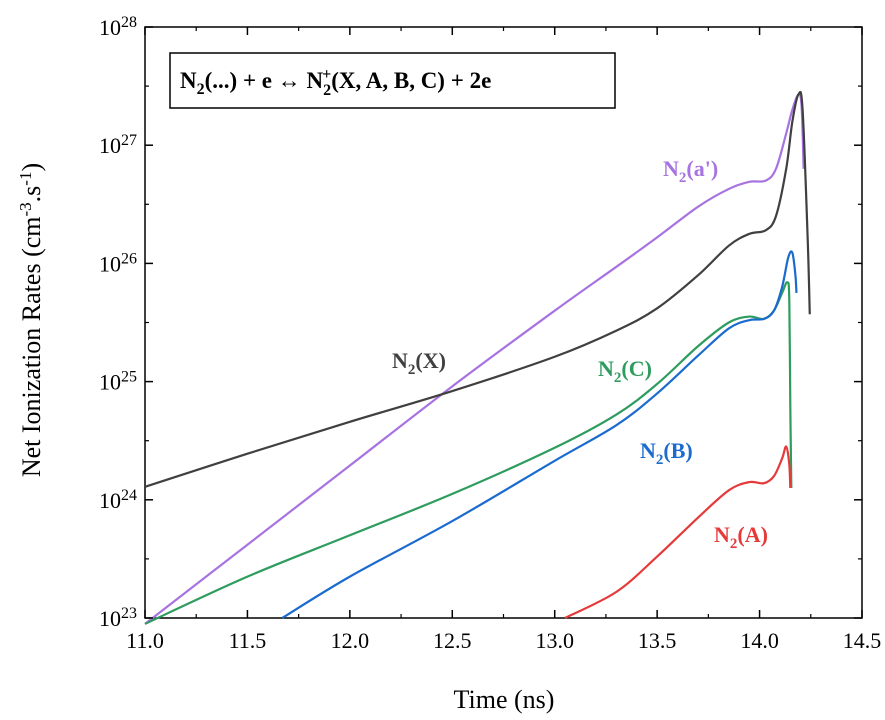 The height and width of the screenshot is (720, 885). I want to click on x-axis-title: Time (ns), so click(504, 699).